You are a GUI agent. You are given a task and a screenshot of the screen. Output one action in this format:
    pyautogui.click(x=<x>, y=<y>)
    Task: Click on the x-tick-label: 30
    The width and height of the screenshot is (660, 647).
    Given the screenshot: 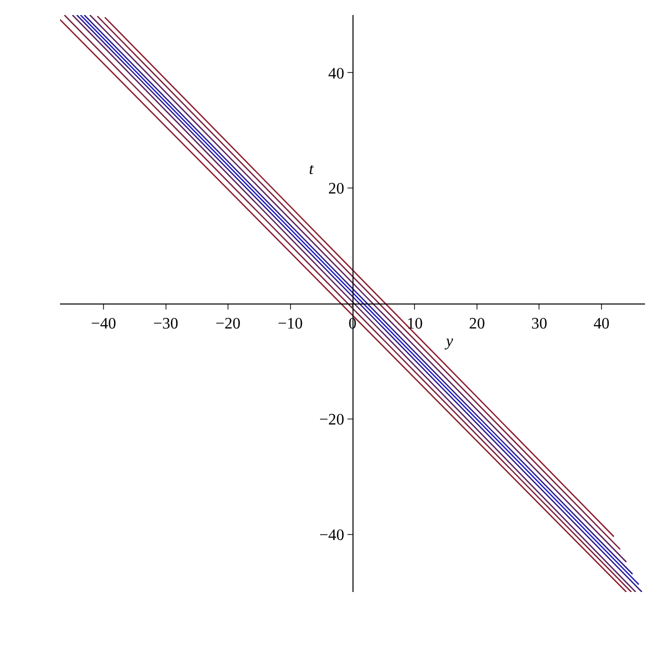 What is the action you would take?
    pyautogui.click(x=539, y=324)
    